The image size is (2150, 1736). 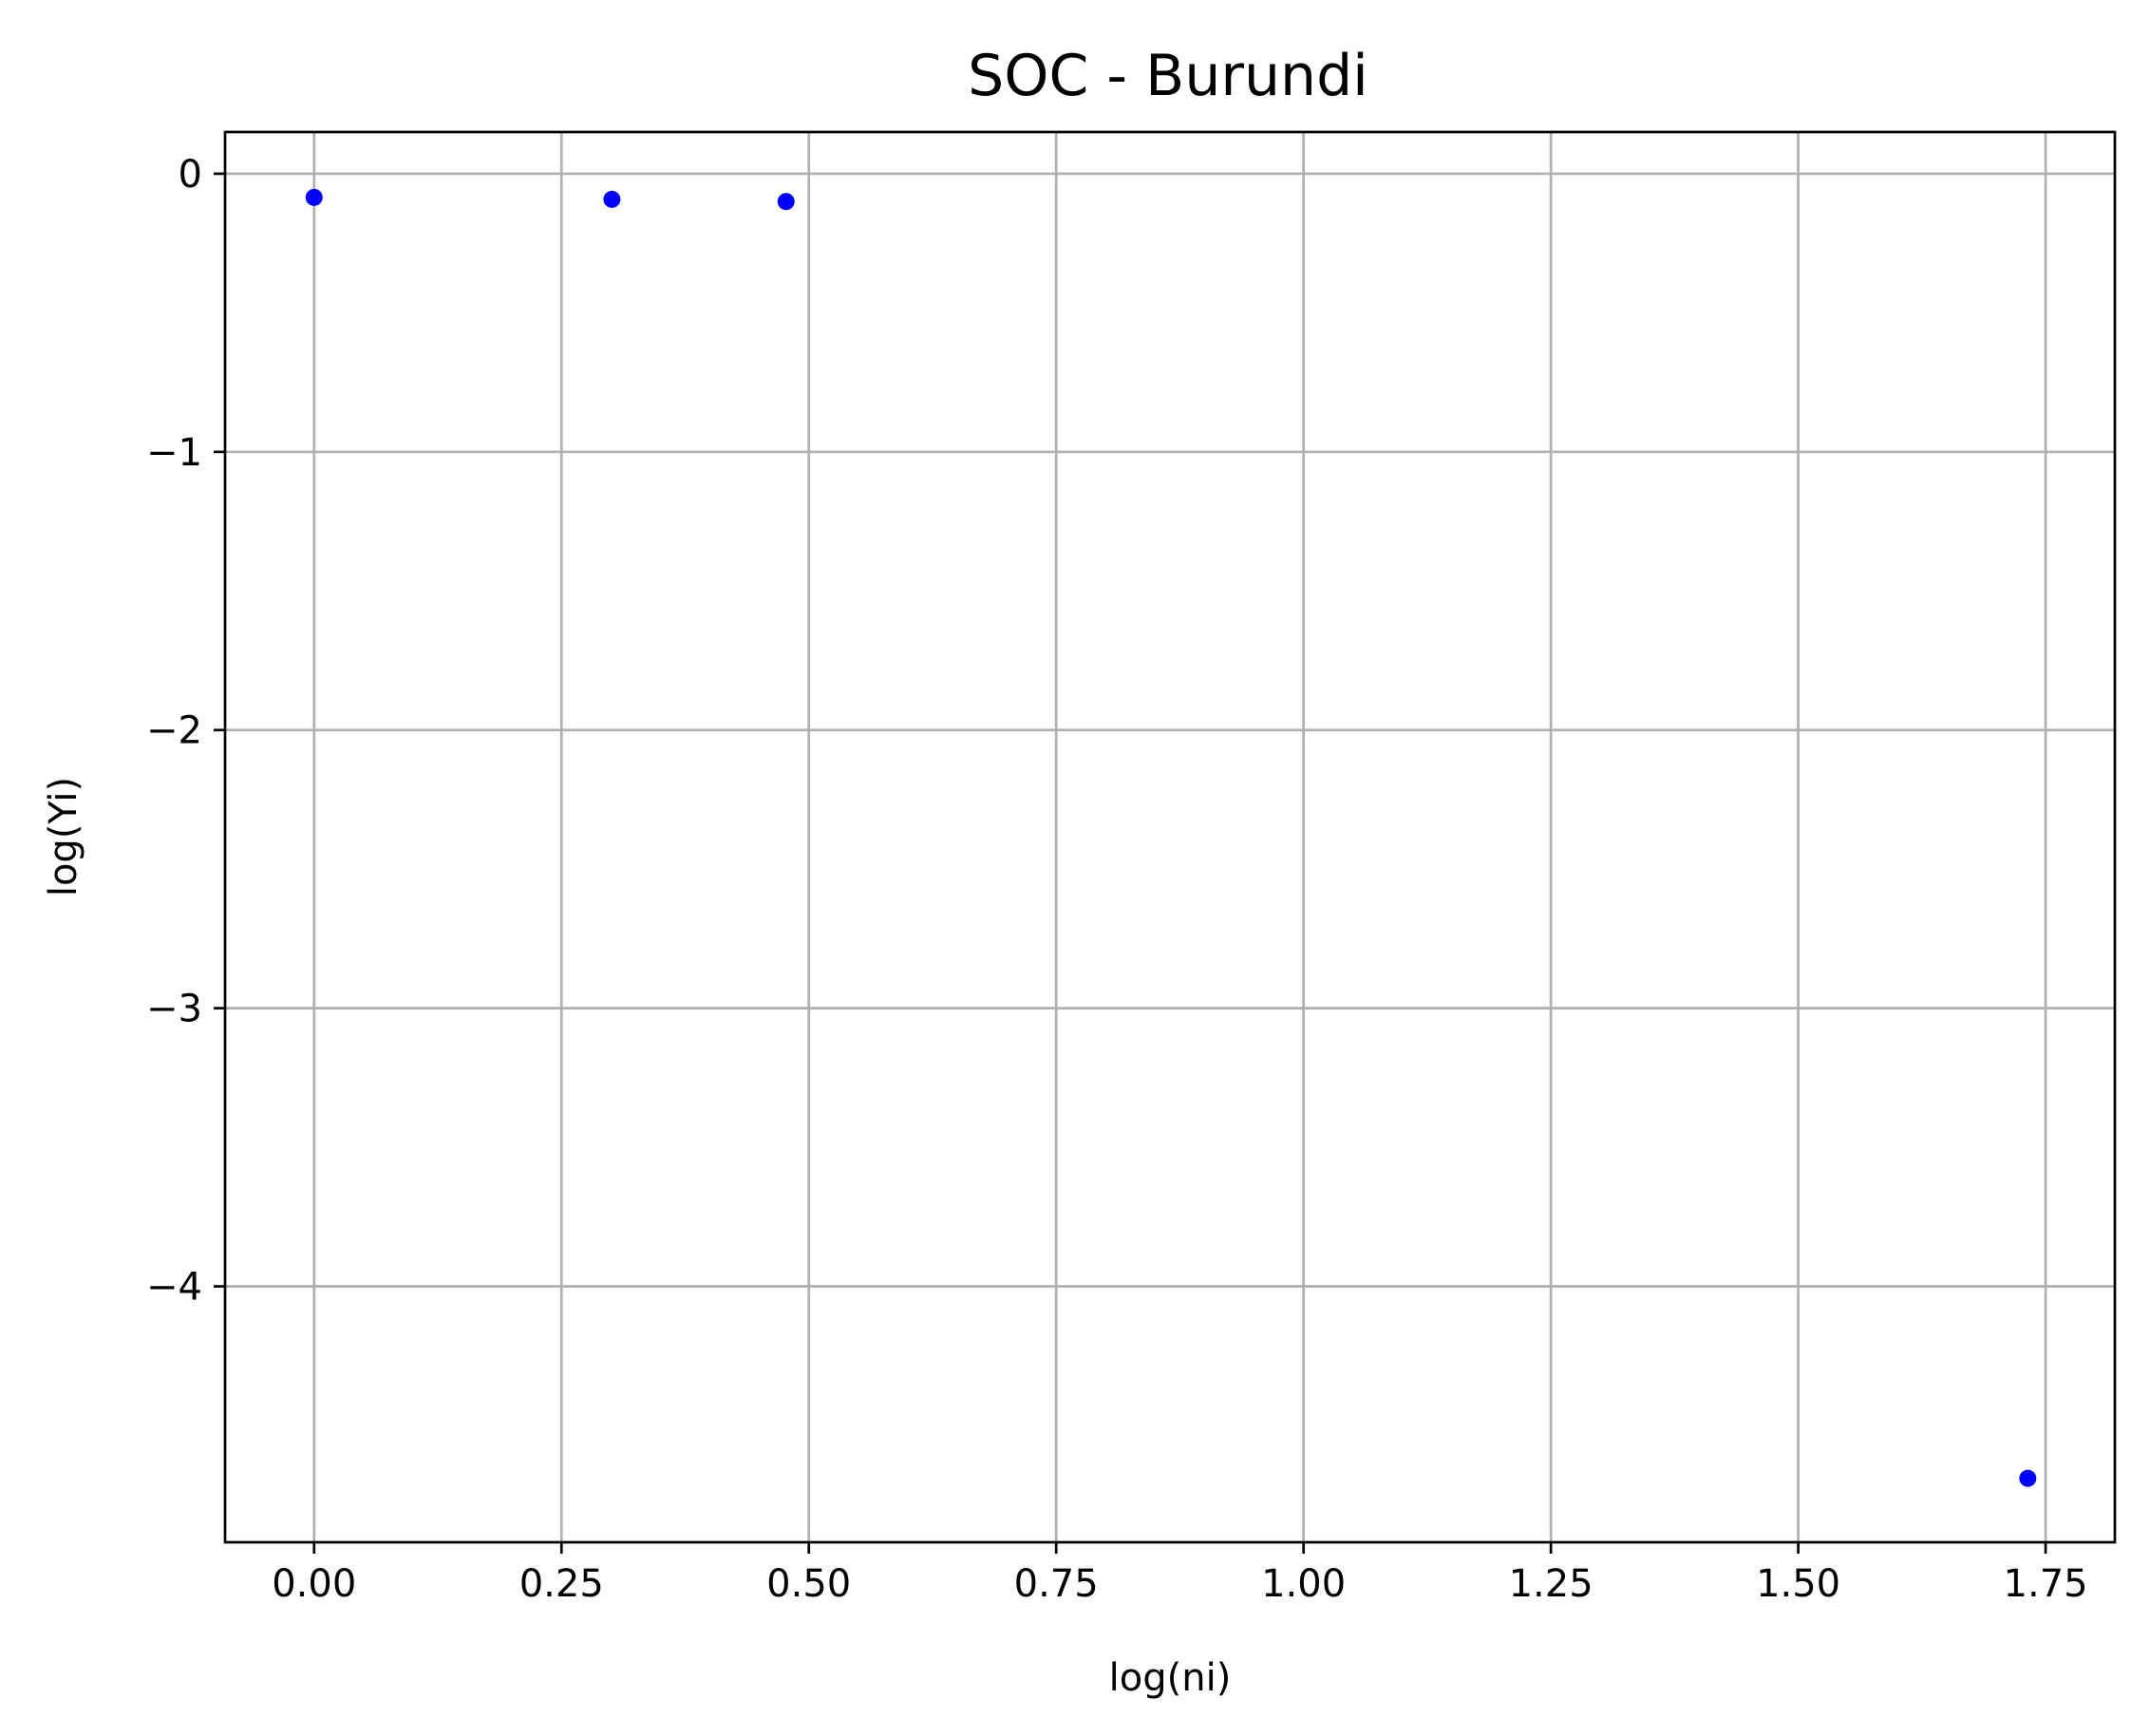 What do you see at coordinates (1798, 1584) in the screenshot?
I see `x-tick-label: 1.50` at bounding box center [1798, 1584].